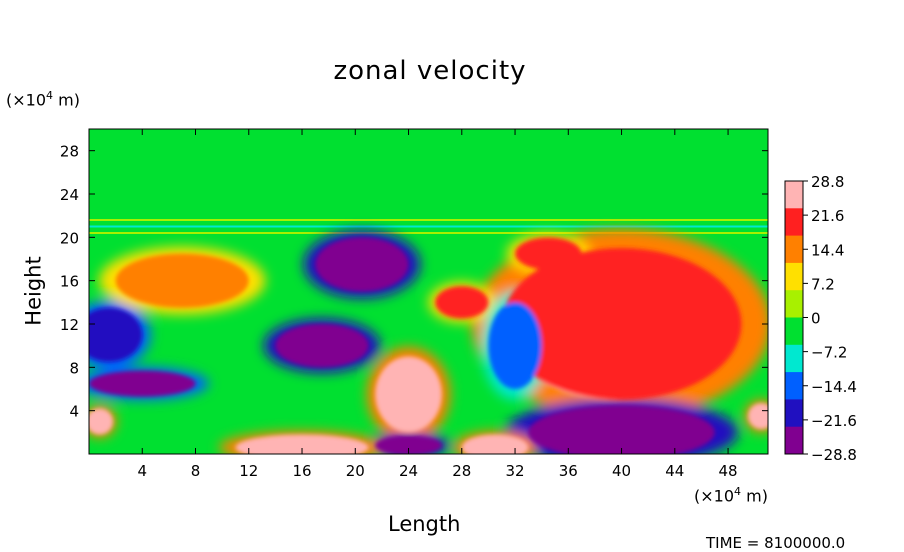 Image resolution: width=904 pixels, height=552 pixels. I want to click on x-tick-label: 20, so click(355, 471).